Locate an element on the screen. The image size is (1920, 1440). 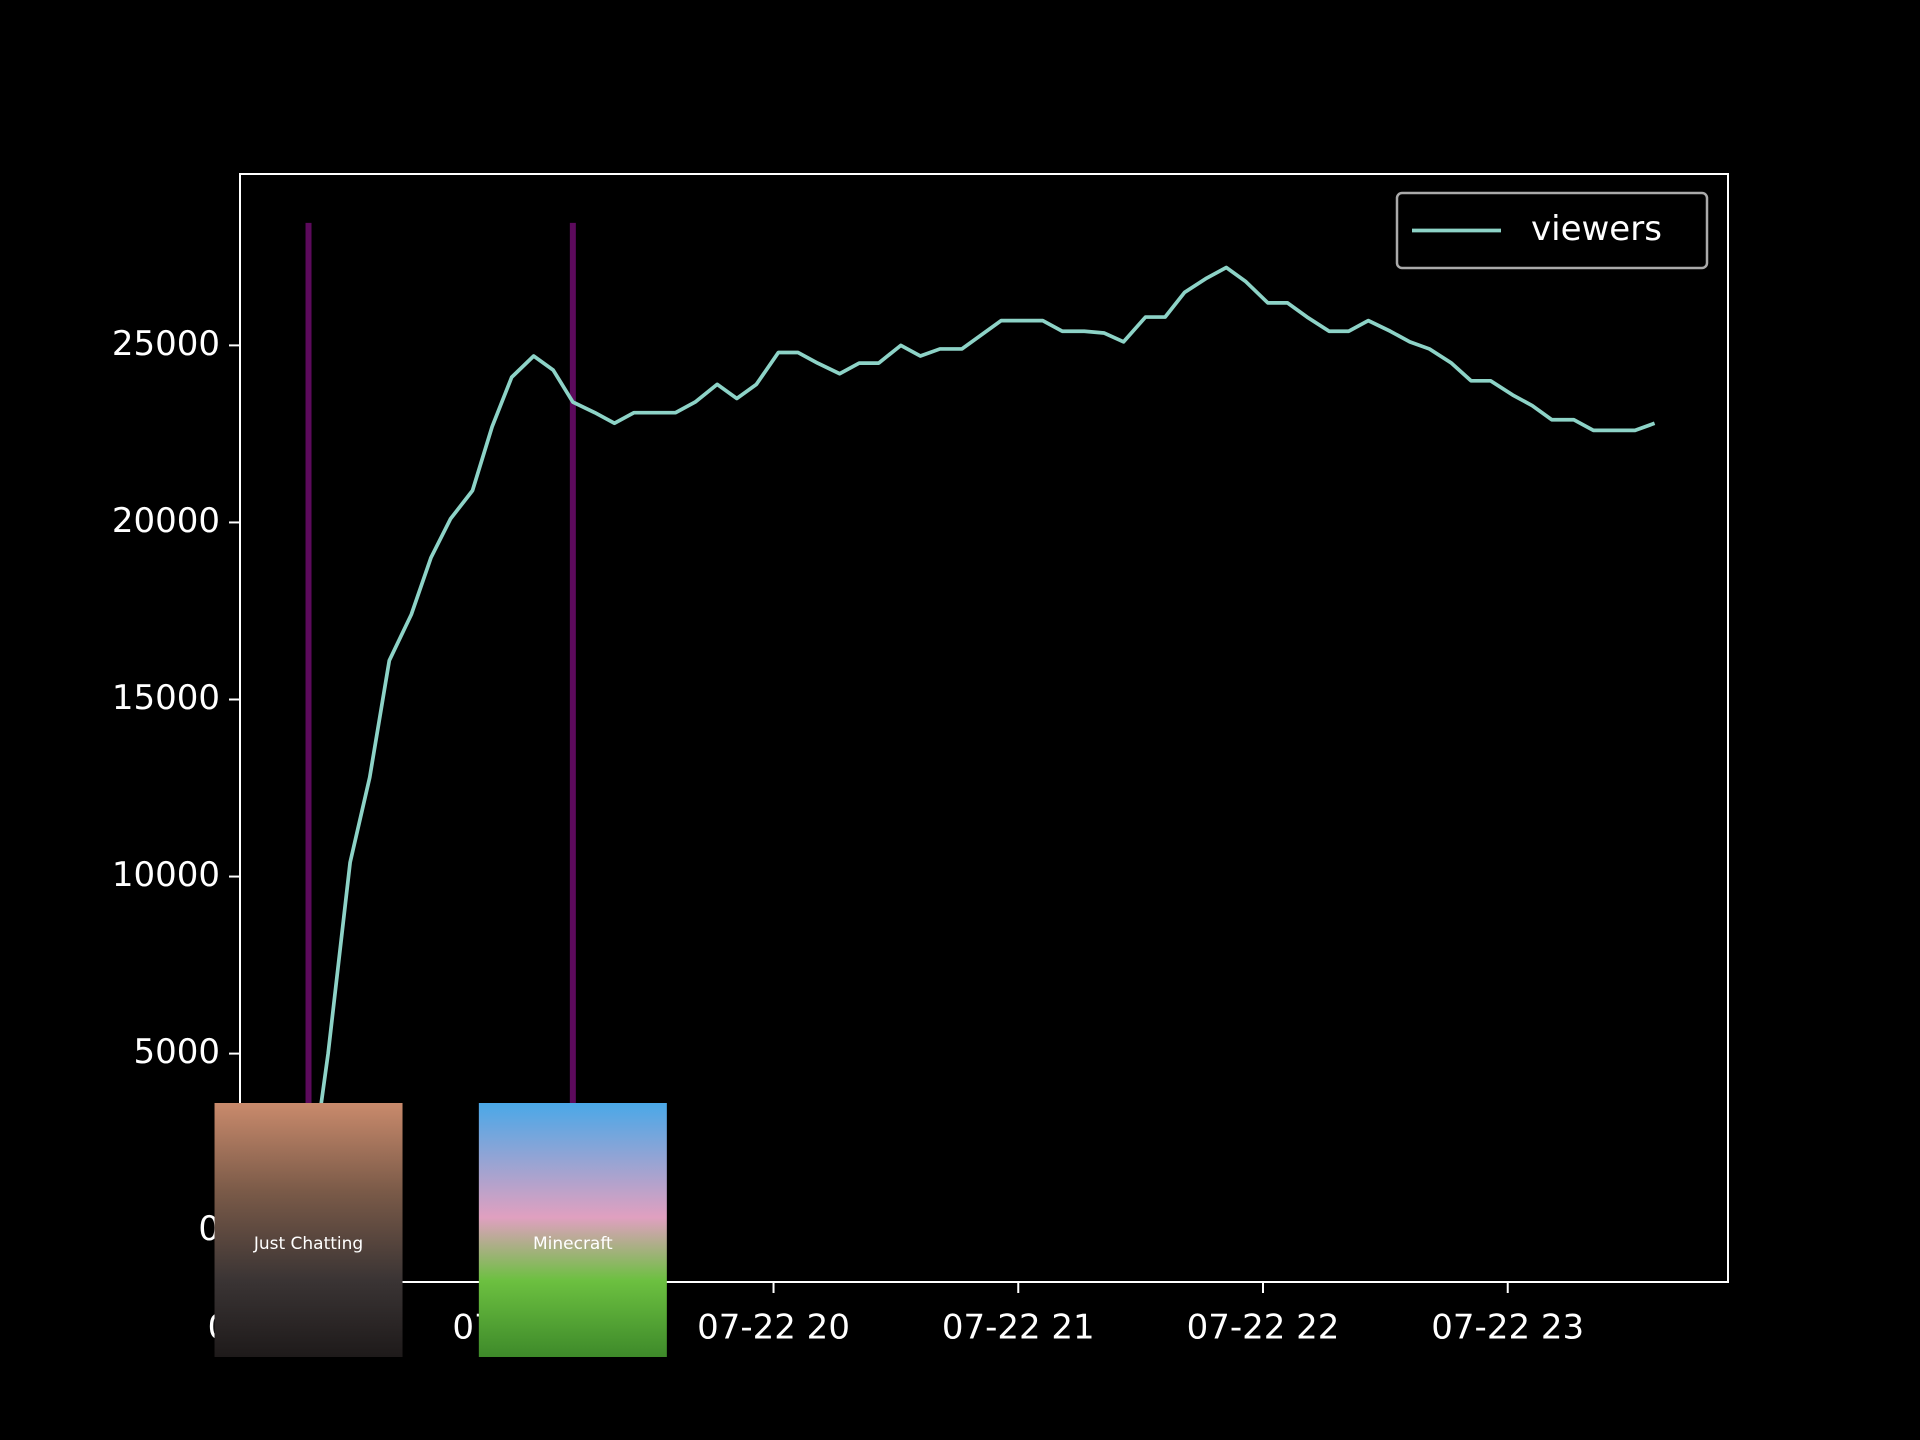
game-label: Minecraft is located at coordinates (573, 1244).